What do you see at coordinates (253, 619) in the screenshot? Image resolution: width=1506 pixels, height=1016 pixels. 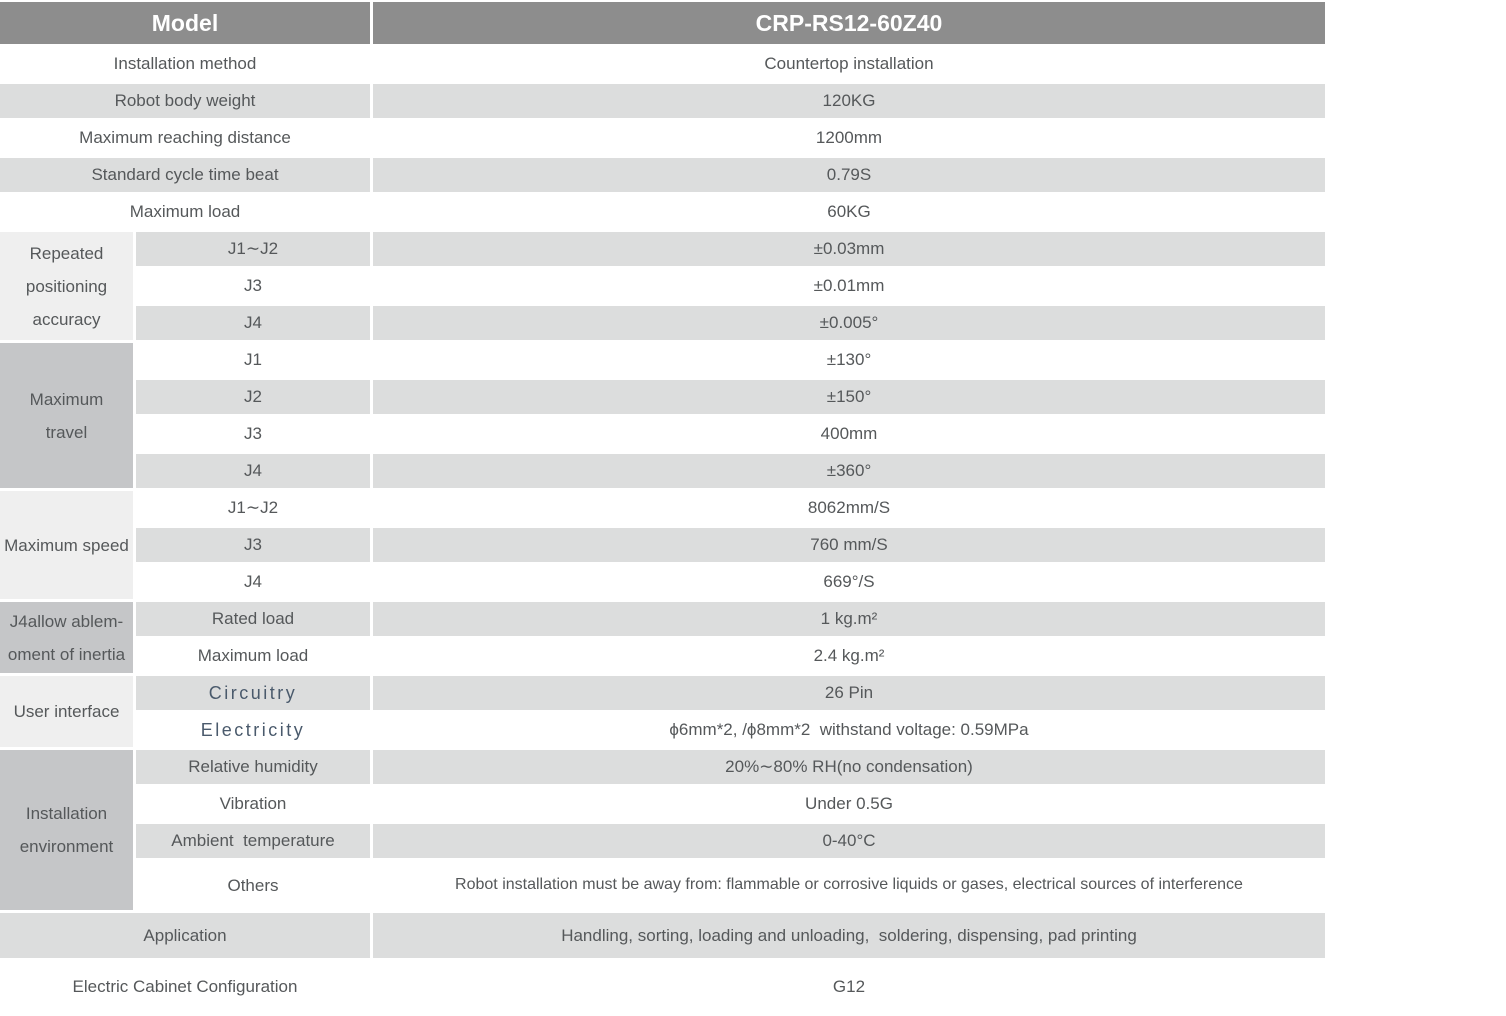 I see `row-label: Rated load` at bounding box center [253, 619].